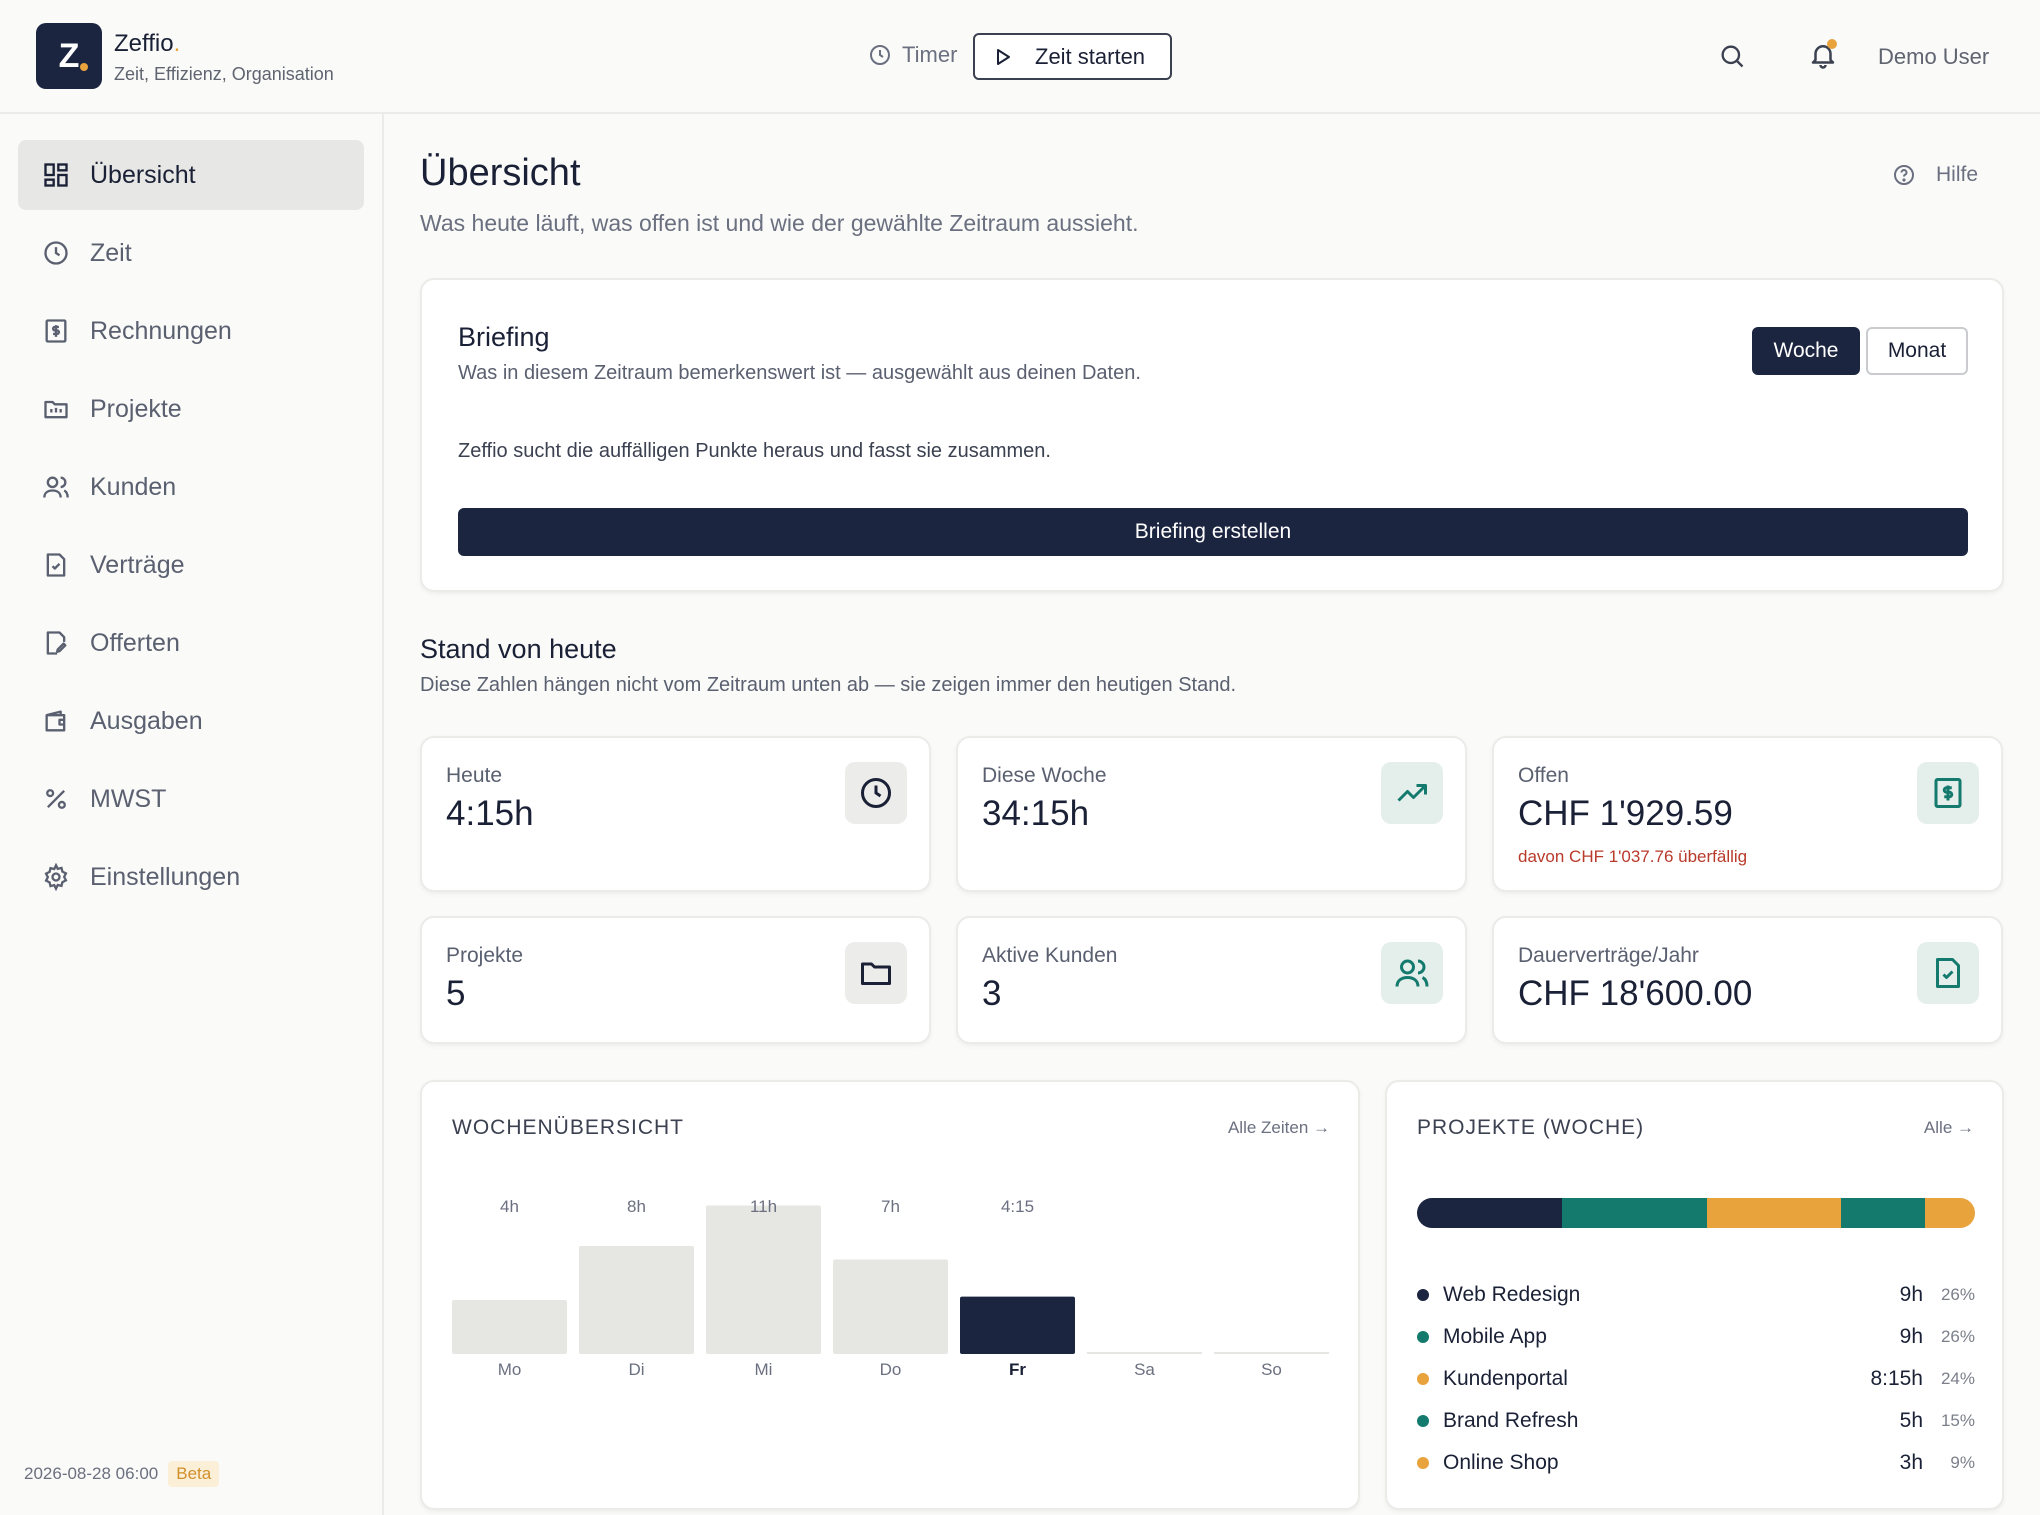 The image size is (2040, 1515). Describe the element at coordinates (224, 74) in the screenshot. I see `app-tagline: Zeit, Effizienz, Organisation` at that location.